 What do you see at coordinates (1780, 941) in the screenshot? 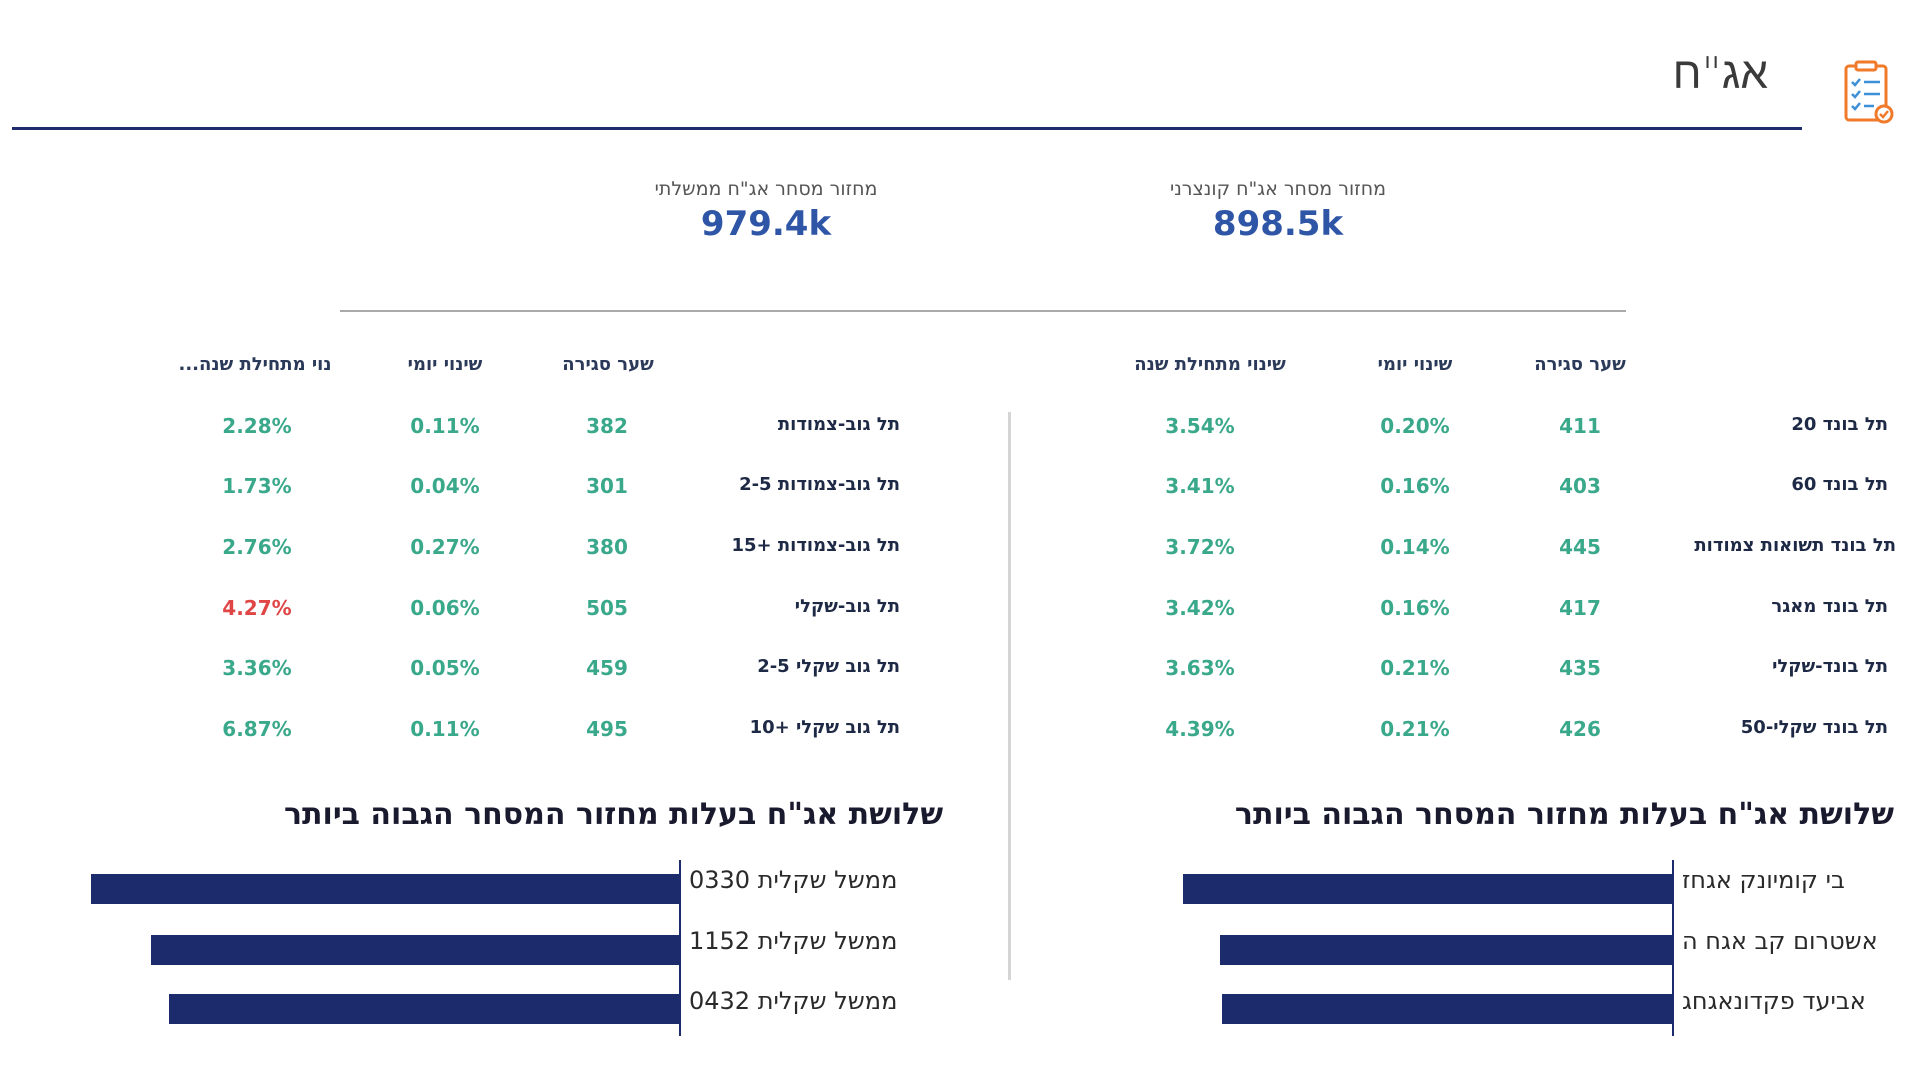
I see `bar-label: אשטרום קב אגח ה` at bounding box center [1780, 941].